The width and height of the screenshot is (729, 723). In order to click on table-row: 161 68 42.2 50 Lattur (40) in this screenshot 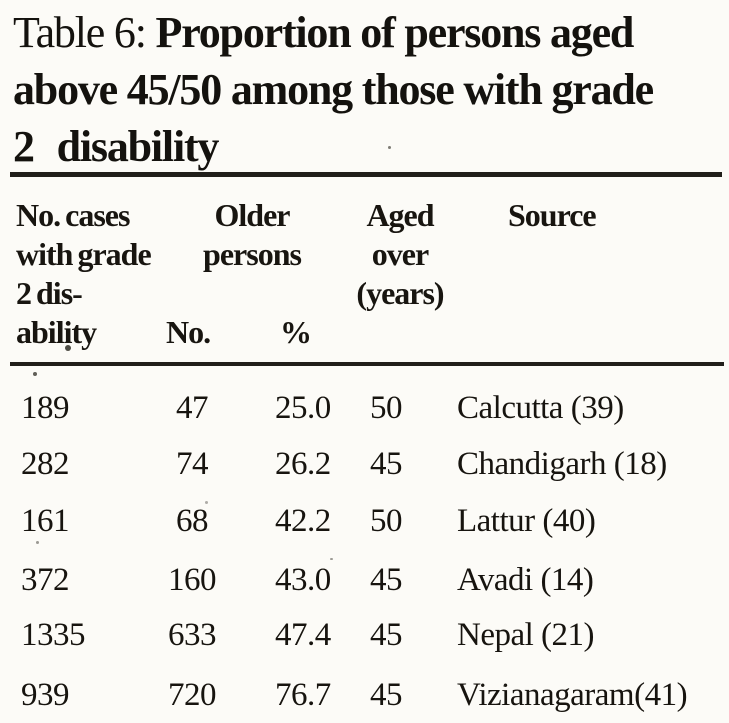, I will do `click(364, 523)`.